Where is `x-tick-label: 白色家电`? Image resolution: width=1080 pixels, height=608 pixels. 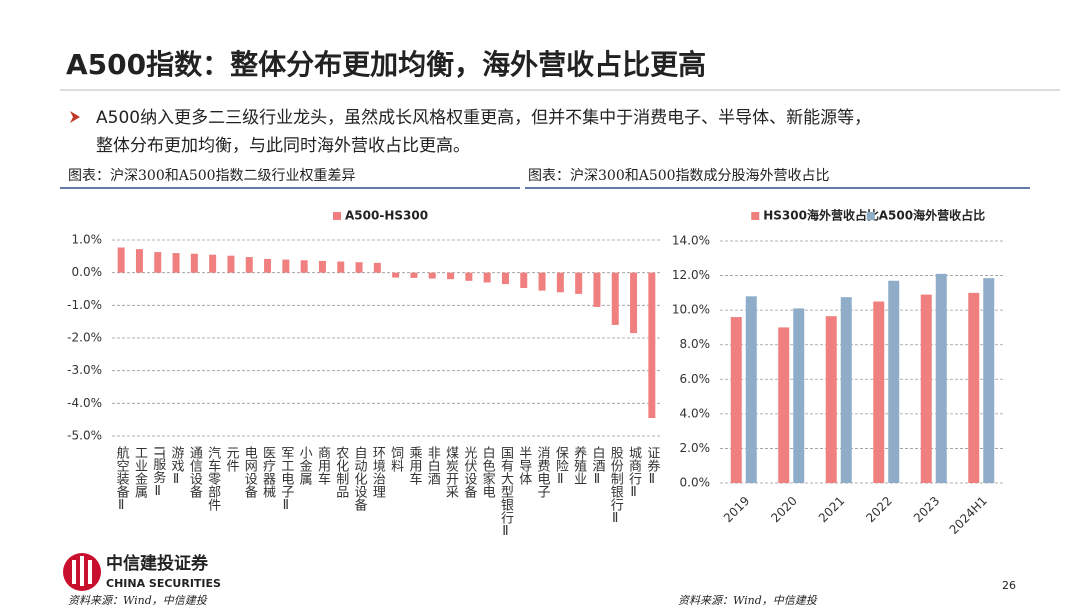 x-tick-label: 白色家电 is located at coordinates (488, 471).